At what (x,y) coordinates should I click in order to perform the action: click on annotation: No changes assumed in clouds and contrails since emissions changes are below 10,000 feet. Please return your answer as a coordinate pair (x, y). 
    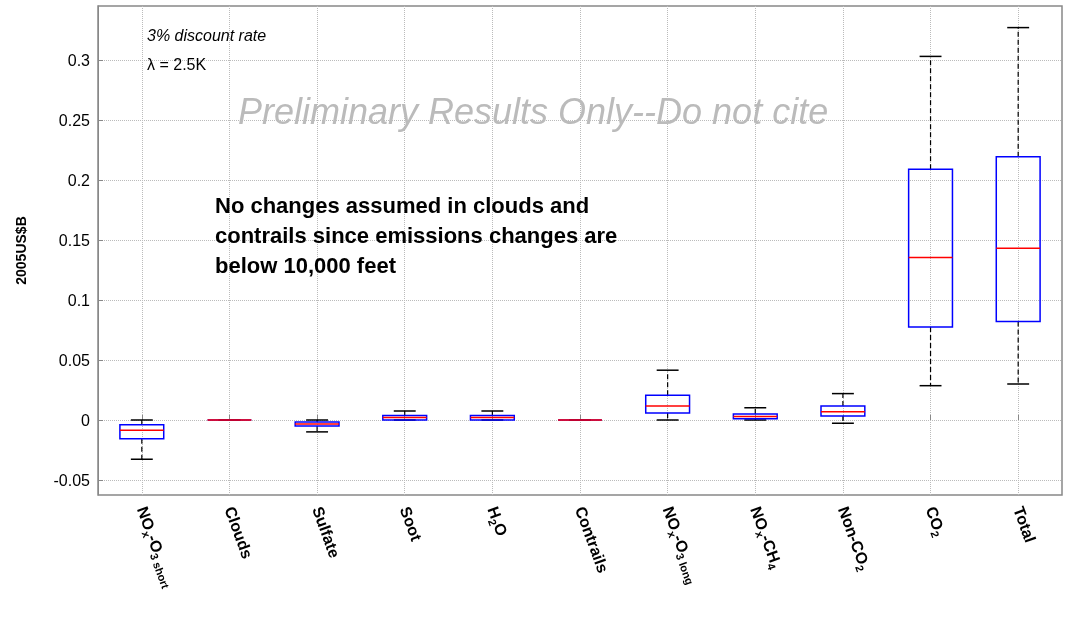
    Looking at the image, I should click on (419, 235).